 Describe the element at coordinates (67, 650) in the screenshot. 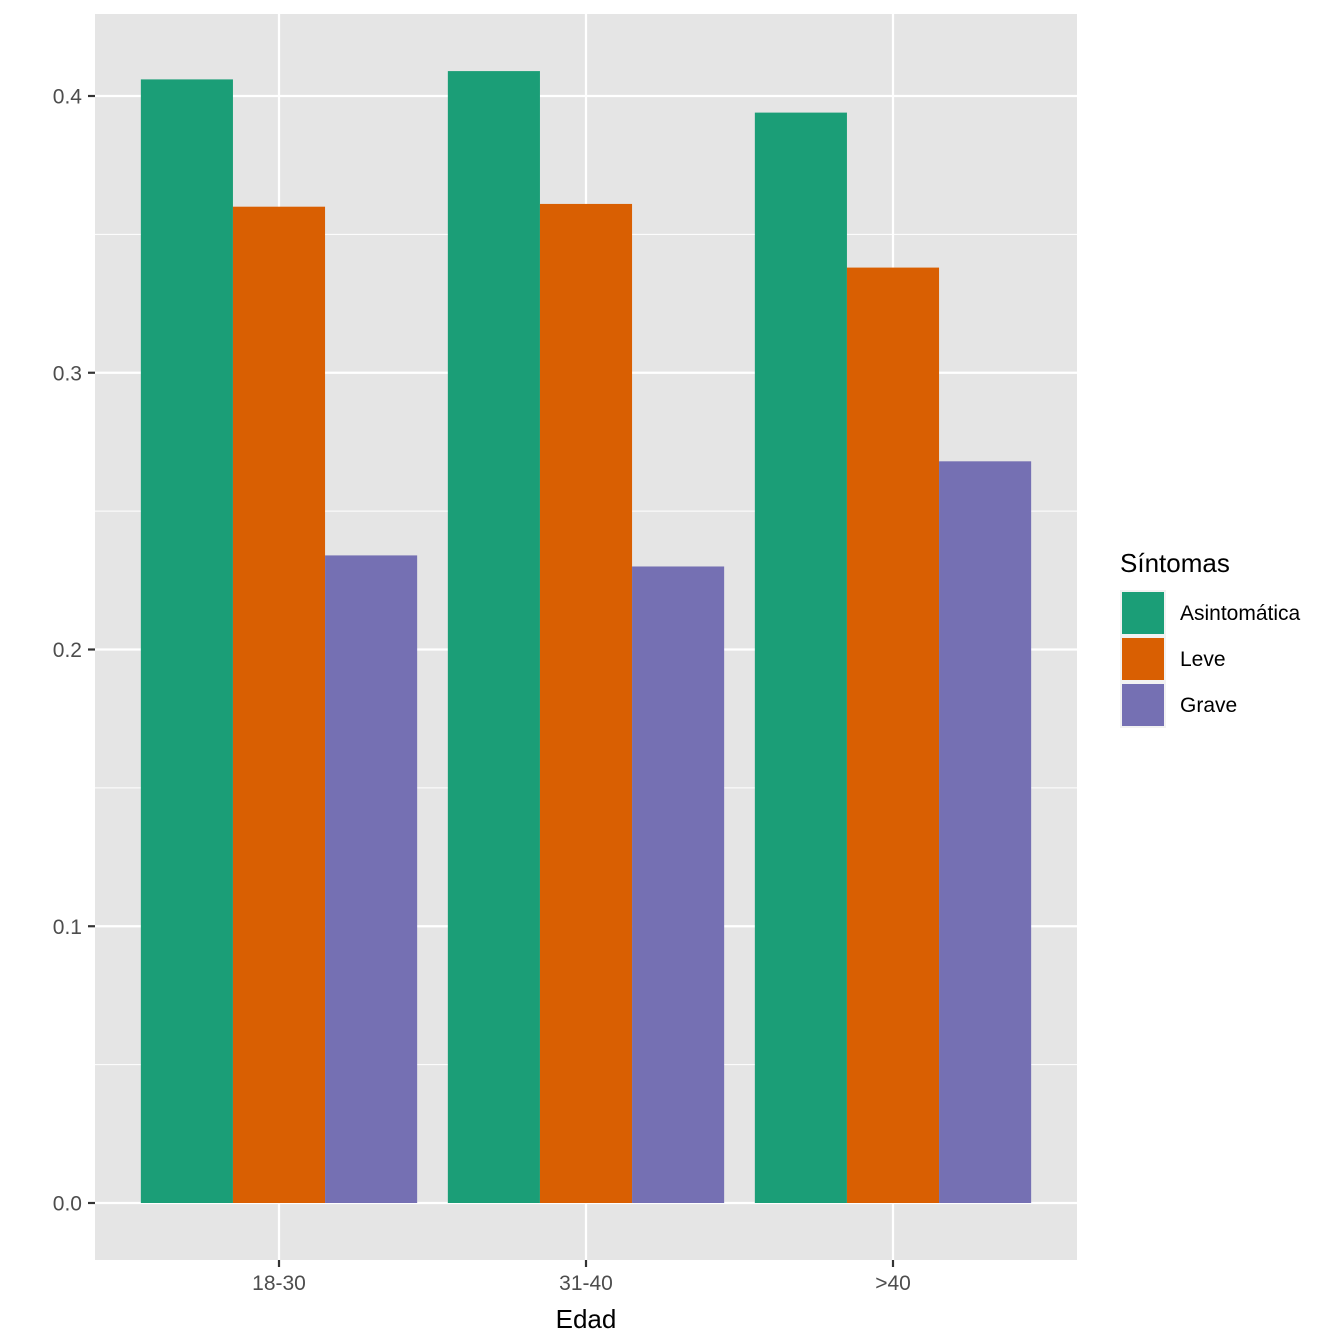

I see `y-tick-label: 0.2` at that location.